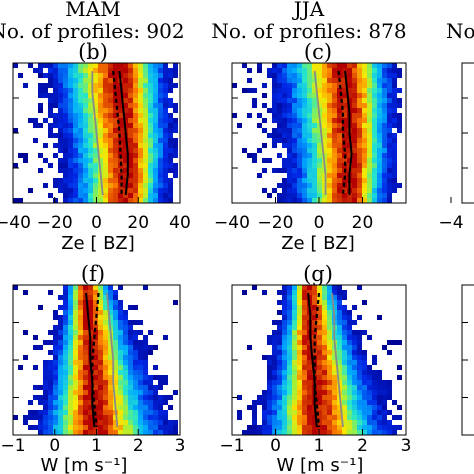  I want to click on panel-0: −40 −20 0 20 40, so click(95, 147).